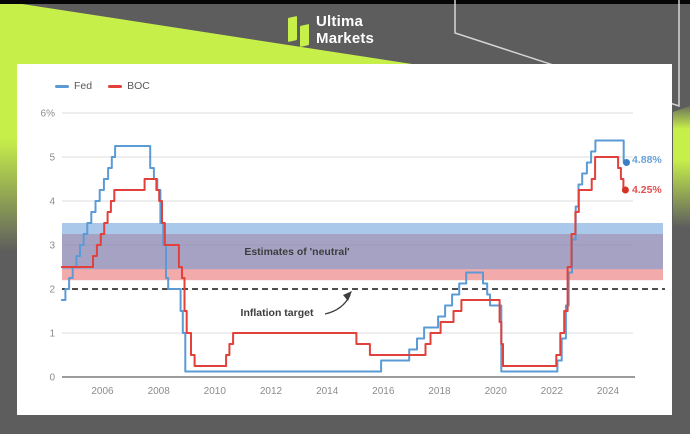 The width and height of the screenshot is (690, 434). Describe the element at coordinates (304, 35) in the screenshot. I see `logo-bar-right` at that location.